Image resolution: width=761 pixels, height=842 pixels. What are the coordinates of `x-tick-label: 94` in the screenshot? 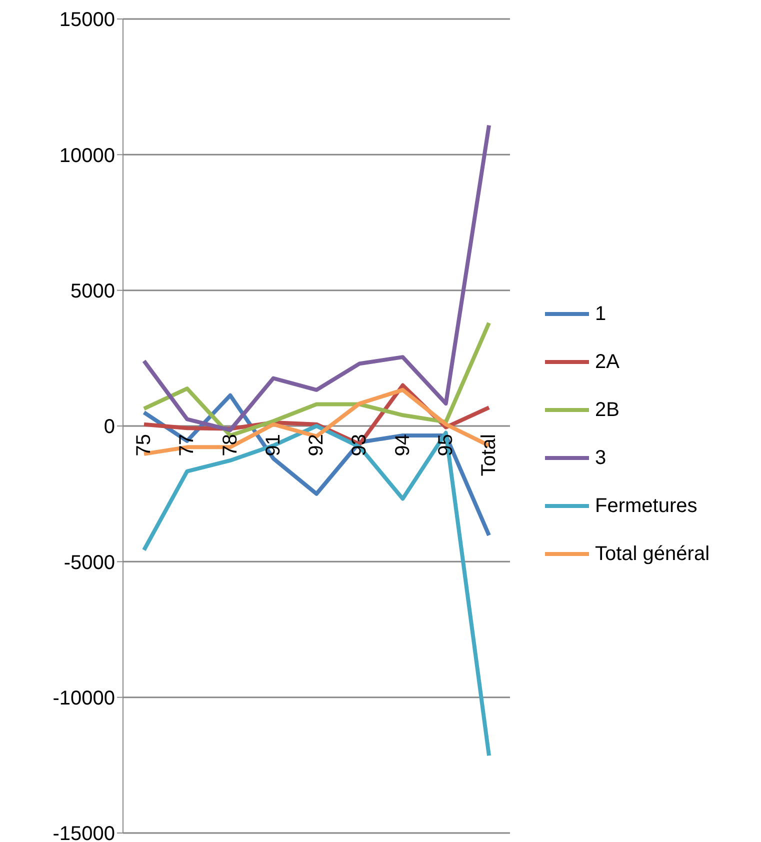 It's located at (403, 445).